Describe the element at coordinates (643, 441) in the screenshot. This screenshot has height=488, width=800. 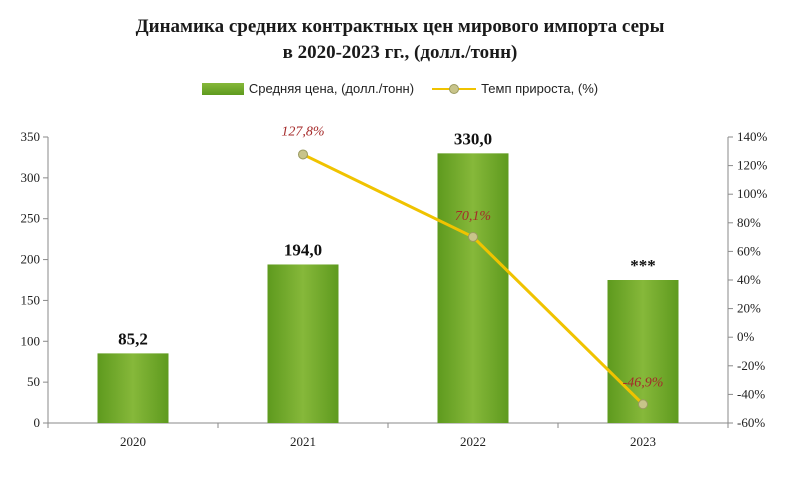
I see `x-tick-label: 2023` at that location.